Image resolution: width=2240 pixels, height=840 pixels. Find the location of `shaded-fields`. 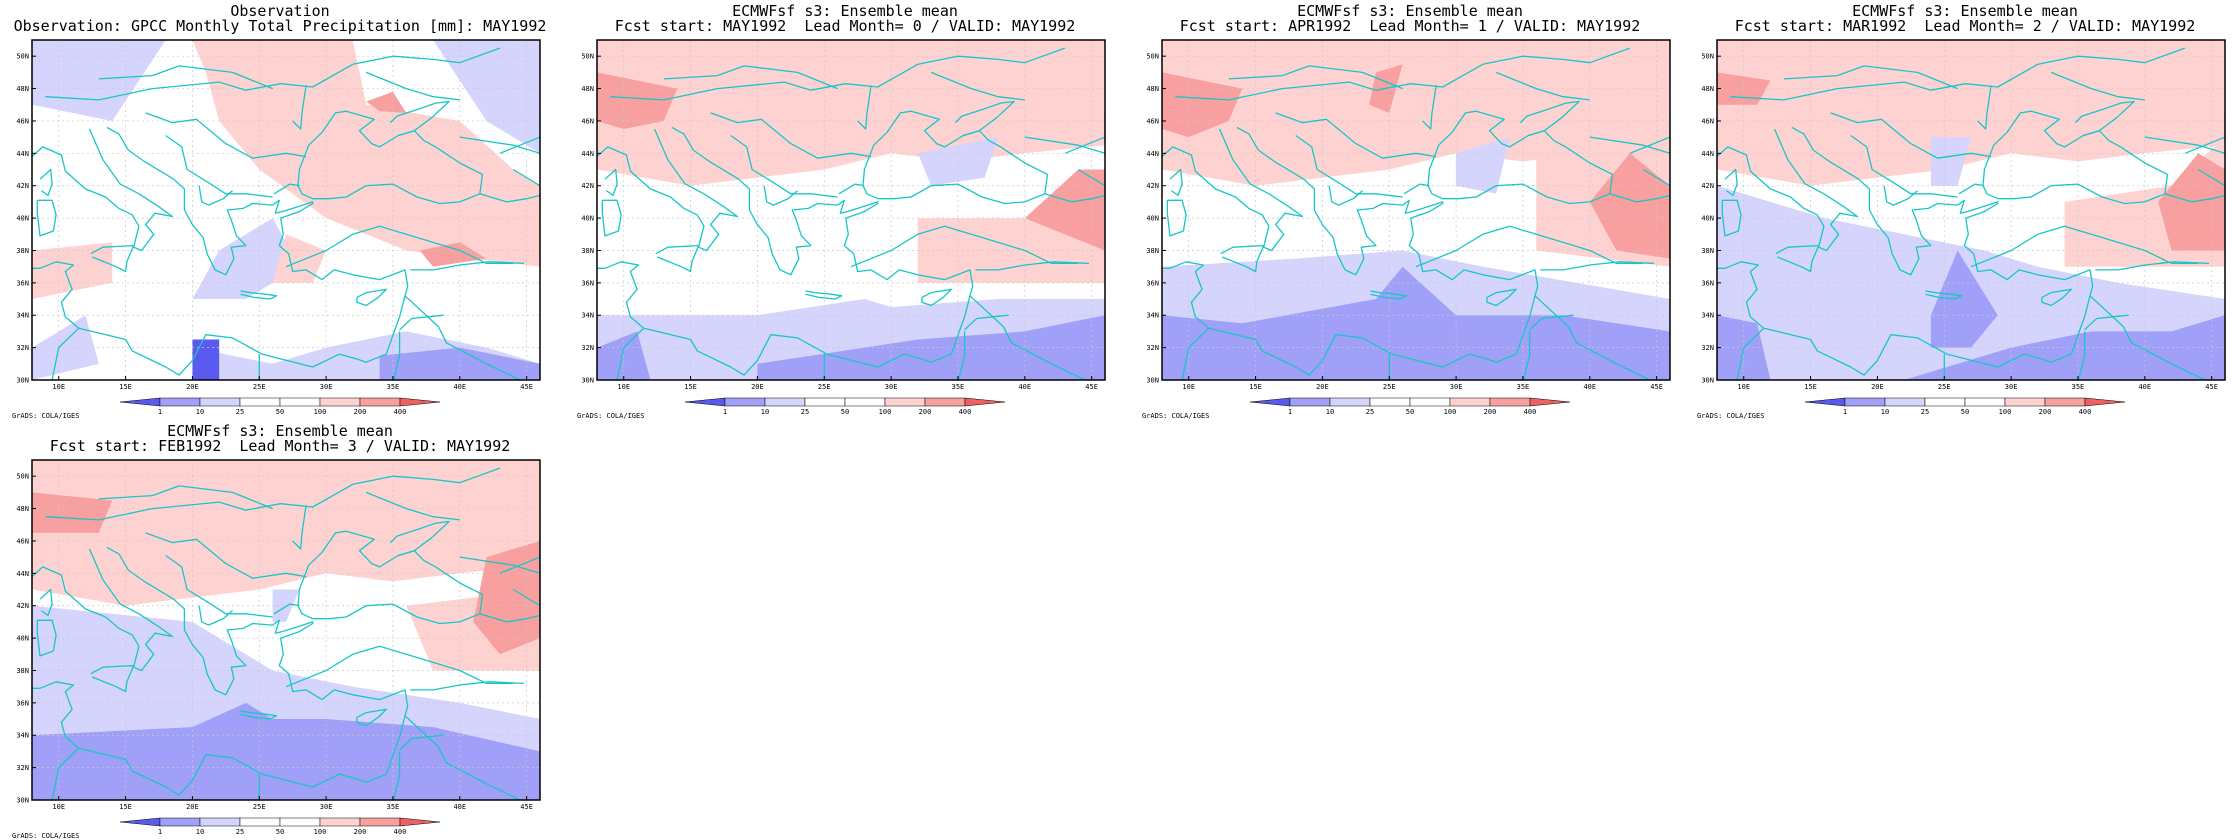

shaded-fields is located at coordinates (286, 210).